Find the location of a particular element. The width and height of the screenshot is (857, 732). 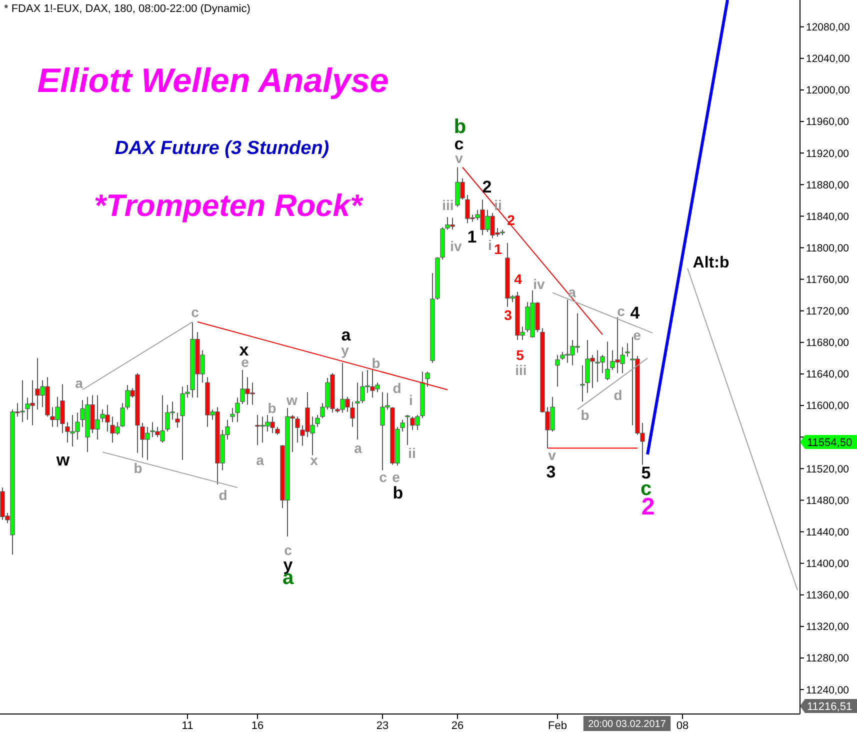

x-tick-label: 16 is located at coordinates (257, 726).